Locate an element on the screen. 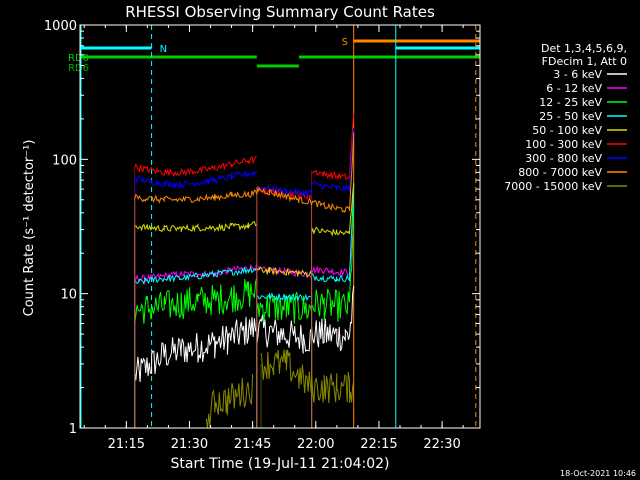 This screenshot has width=640, height=480. flag-label-s: S is located at coordinates (345, 42).